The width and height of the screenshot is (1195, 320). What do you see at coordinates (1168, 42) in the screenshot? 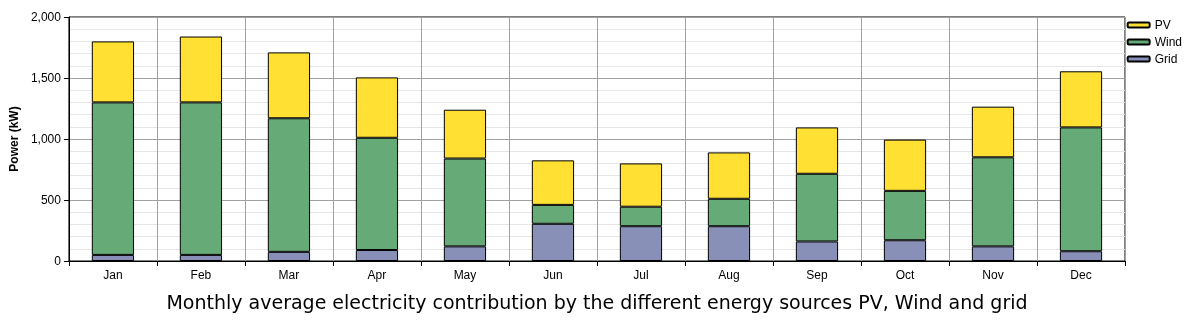
I see `legend-label: Wind` at bounding box center [1168, 42].